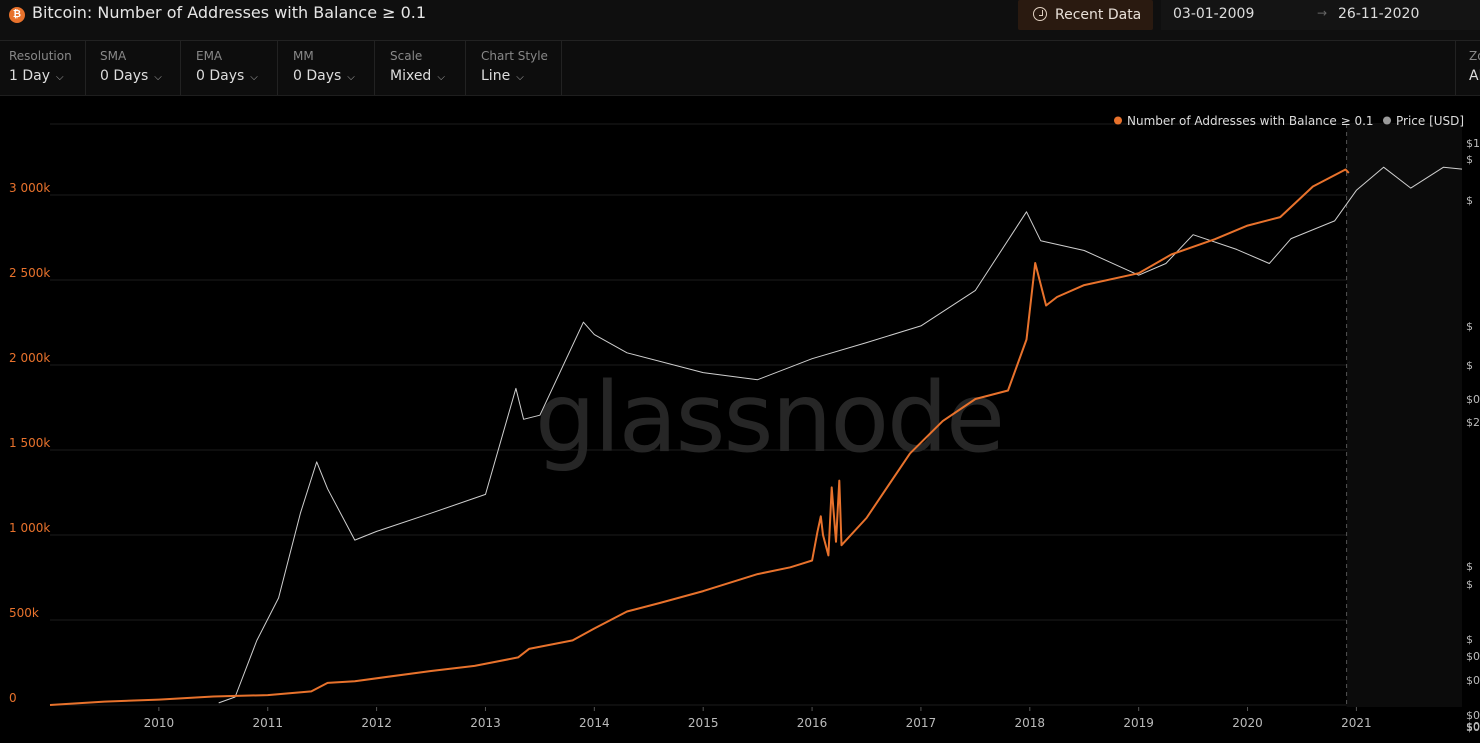  I want to click on resolution-value: 1 Day, so click(30, 76).